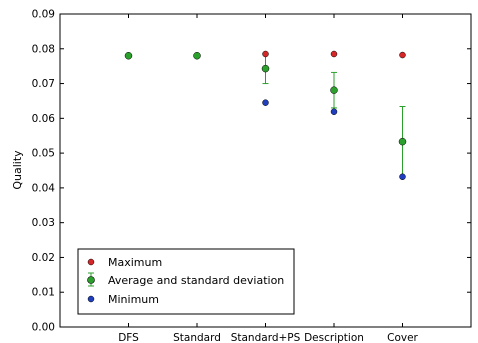 The height and width of the screenshot is (343, 478). Describe the element at coordinates (43, 328) in the screenshot. I see `y-tick-label: 0.00` at that location.